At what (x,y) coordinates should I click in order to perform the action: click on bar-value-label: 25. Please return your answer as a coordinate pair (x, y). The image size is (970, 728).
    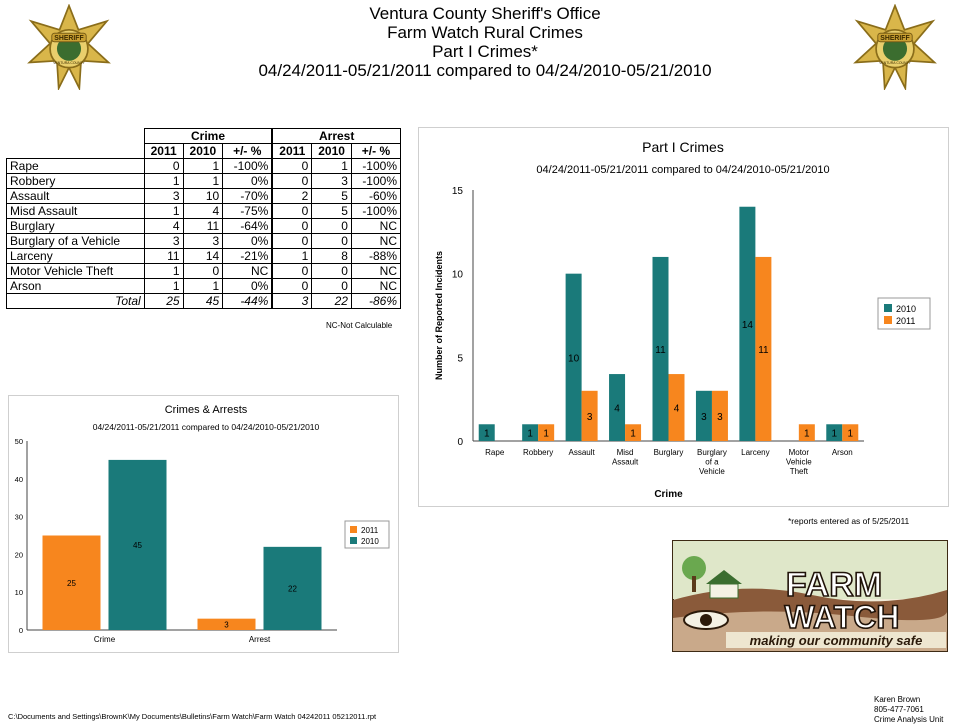
    Looking at the image, I should click on (71, 583).